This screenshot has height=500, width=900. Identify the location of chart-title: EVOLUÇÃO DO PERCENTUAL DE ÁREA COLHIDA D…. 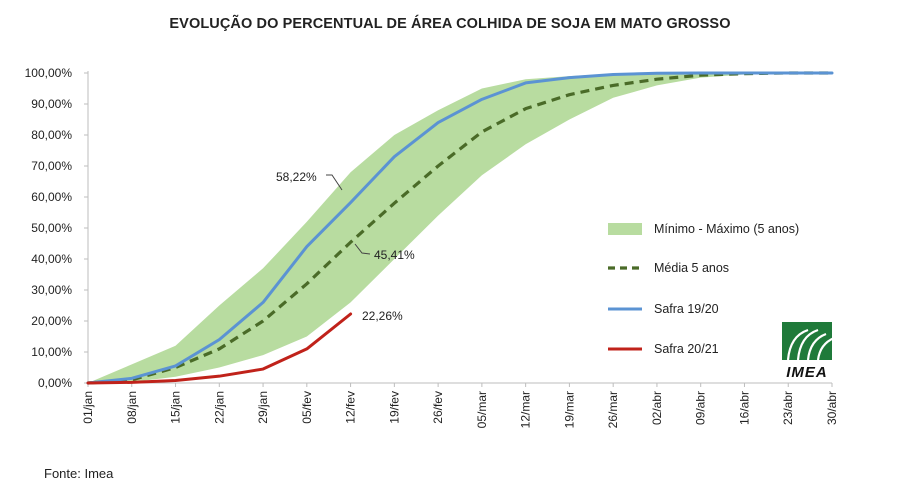
(450, 24).